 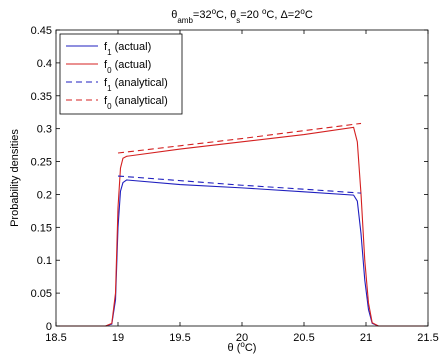 I want to click on y-tick-label: 0.2, so click(x=44, y=195).